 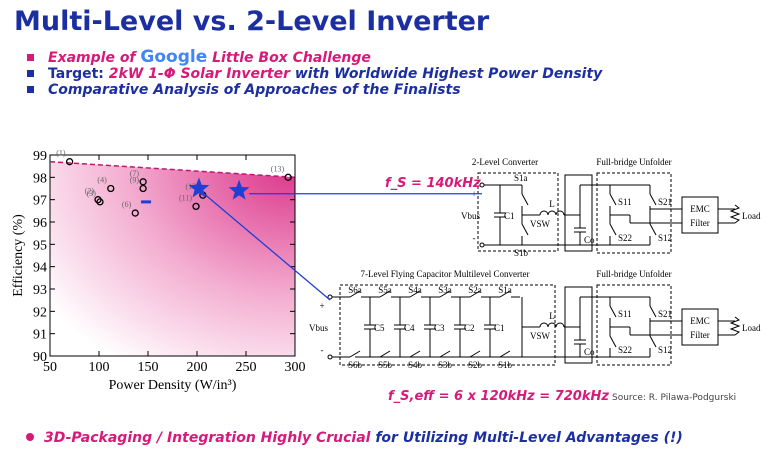 I want to click on bullet-text: Target:, so click(x=76, y=74).